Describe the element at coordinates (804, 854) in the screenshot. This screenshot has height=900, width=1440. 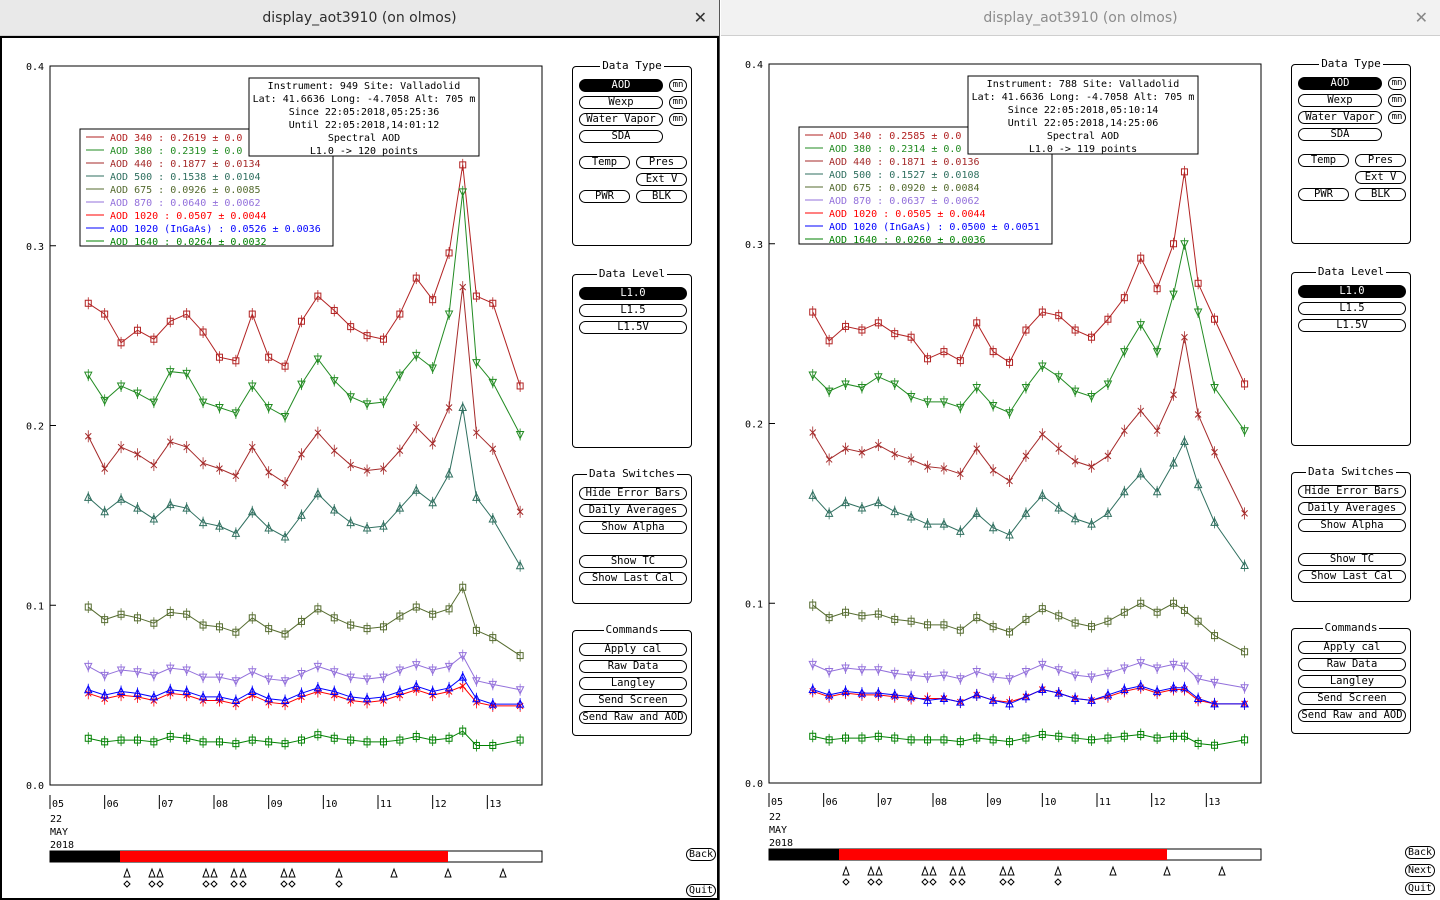
I see `time-bar-dark` at that location.